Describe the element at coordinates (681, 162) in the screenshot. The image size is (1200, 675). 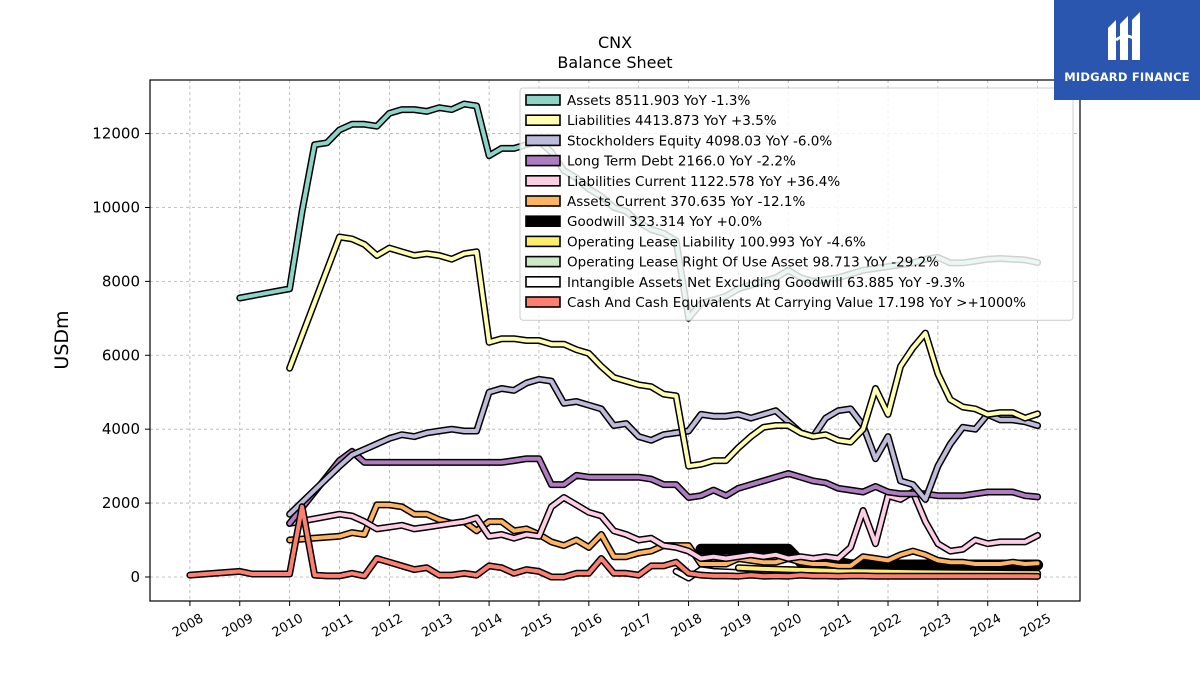
I see `legend-entry: Long Term Debt 2166.0 YoY -2.2%` at that location.